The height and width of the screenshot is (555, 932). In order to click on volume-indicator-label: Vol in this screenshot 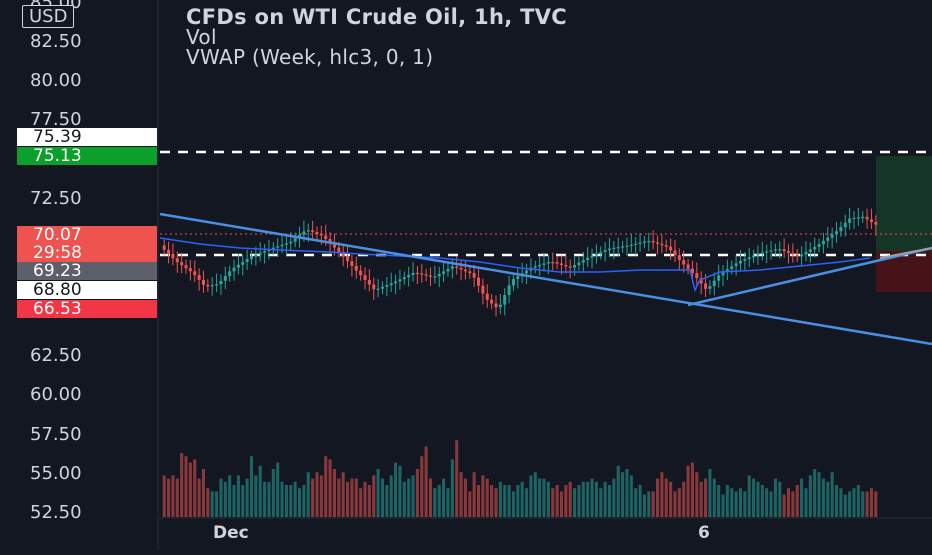, I will do `click(201, 37)`.